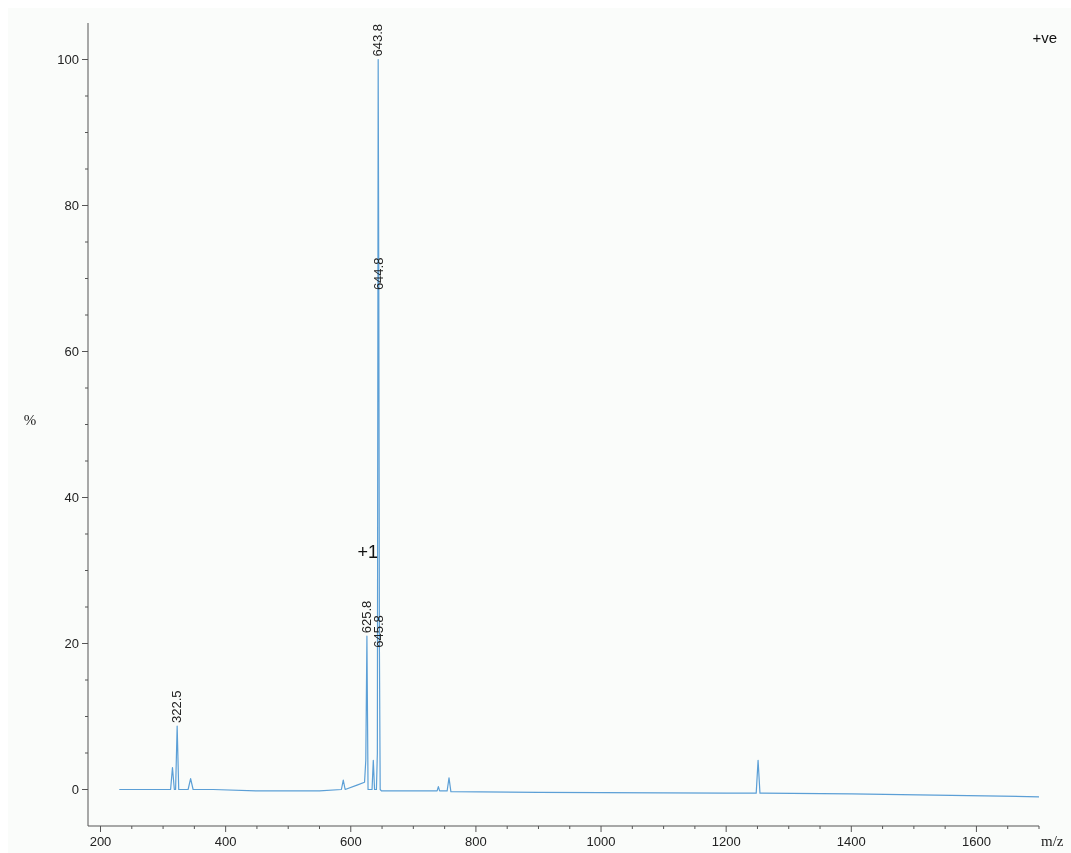 This screenshot has width=1071, height=853. What do you see at coordinates (225, 841) in the screenshot?
I see `x-tick-label: 400` at bounding box center [225, 841].